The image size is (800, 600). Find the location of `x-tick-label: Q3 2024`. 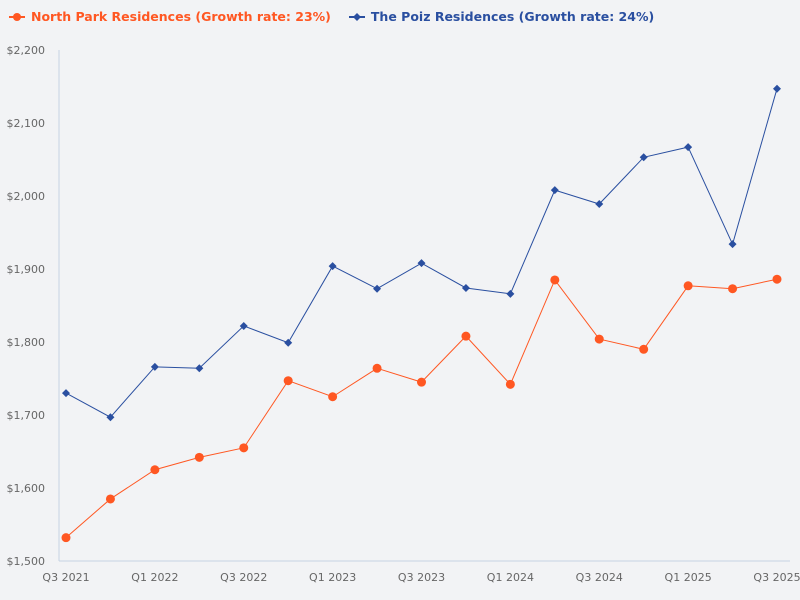

x-tick-label: Q3 2024 is located at coordinates (599, 577).